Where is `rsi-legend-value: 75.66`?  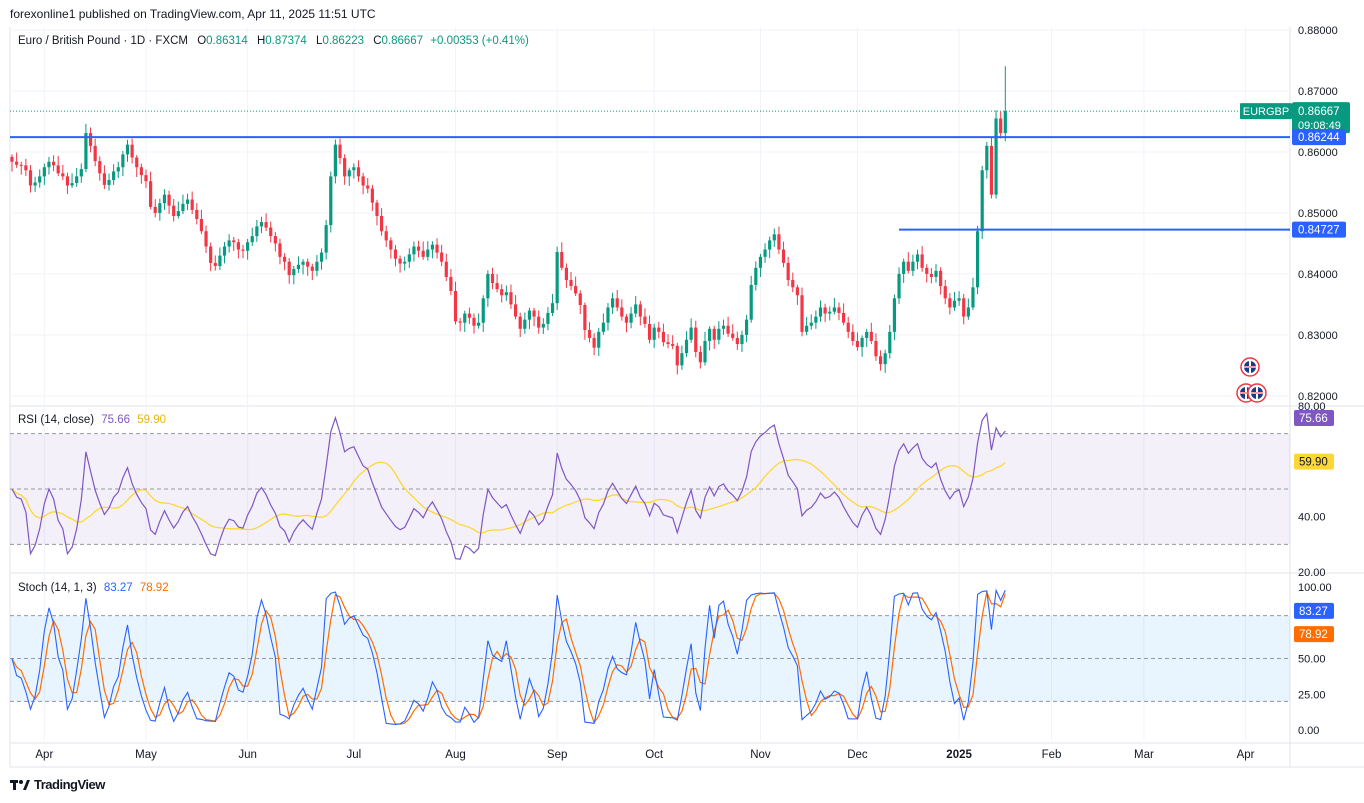 rsi-legend-value: 75.66 is located at coordinates (116, 420).